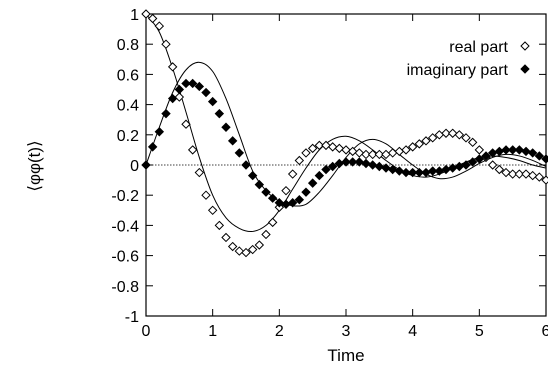  What do you see at coordinates (346, 331) in the screenshot?
I see `x-tick-label: 3` at bounding box center [346, 331].